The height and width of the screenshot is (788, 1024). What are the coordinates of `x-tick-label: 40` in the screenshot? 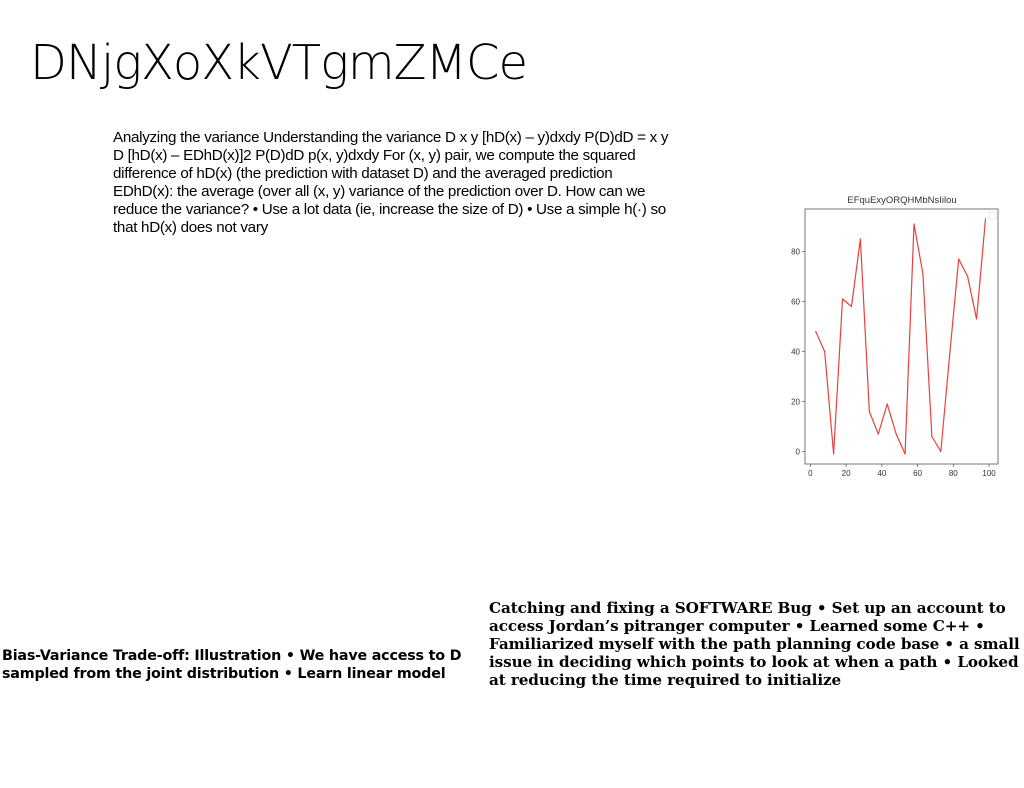 It's located at (881, 473).